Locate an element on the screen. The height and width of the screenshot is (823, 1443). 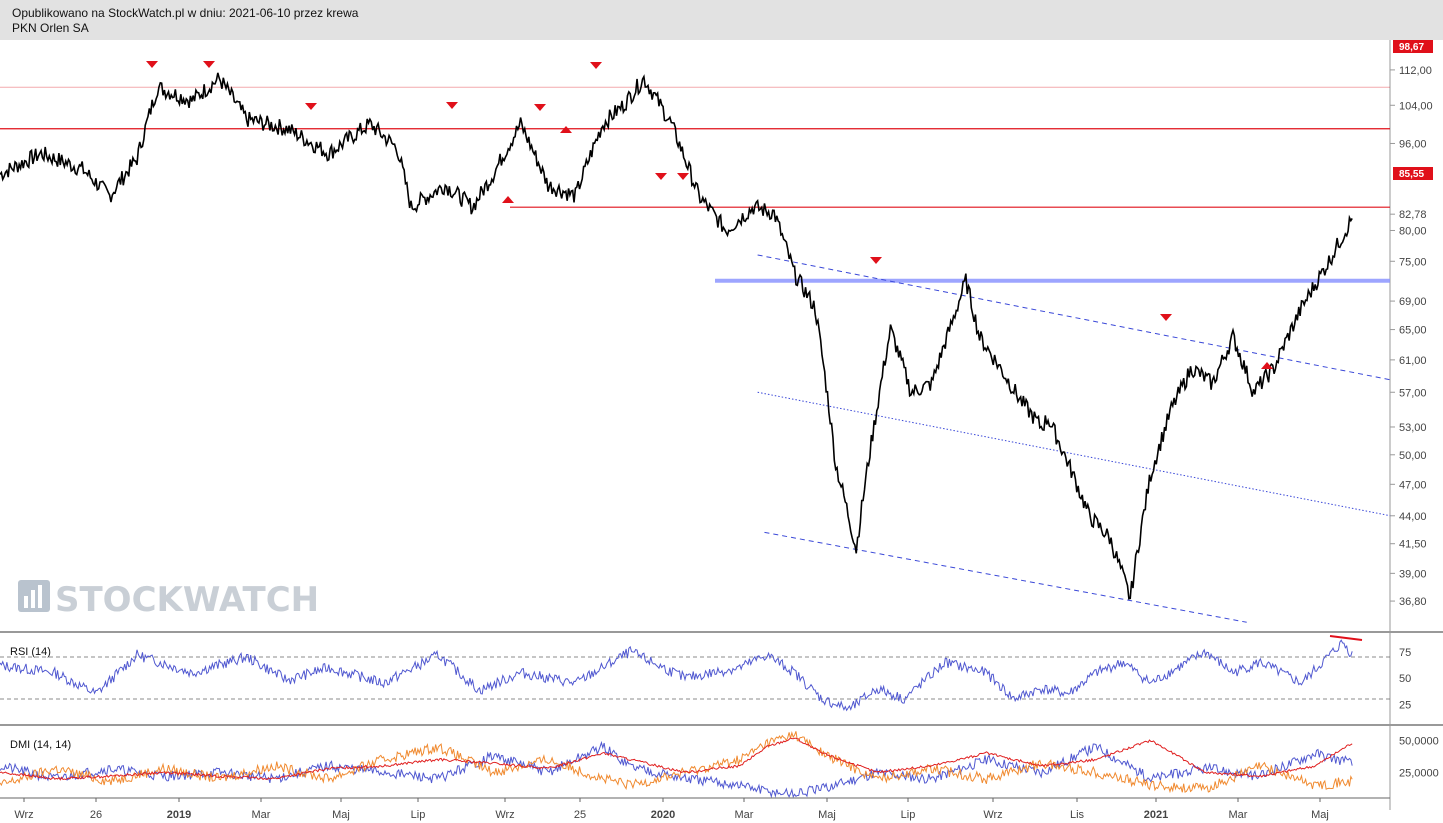
dmi-tick-label: 25,0000 is located at coordinates (1419, 773).